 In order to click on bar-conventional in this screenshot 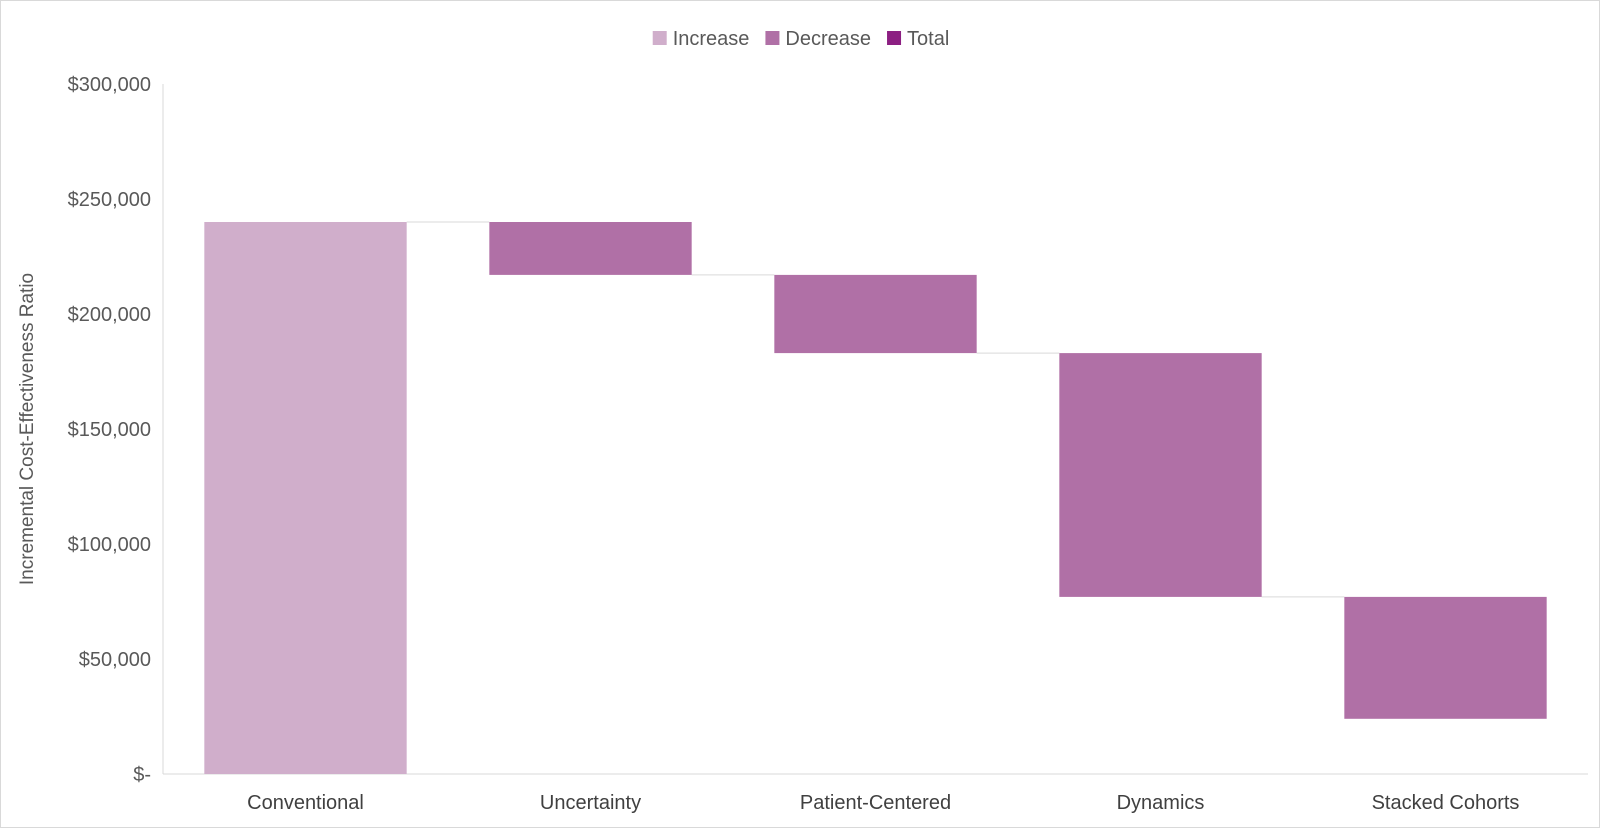, I will do `click(305, 498)`.